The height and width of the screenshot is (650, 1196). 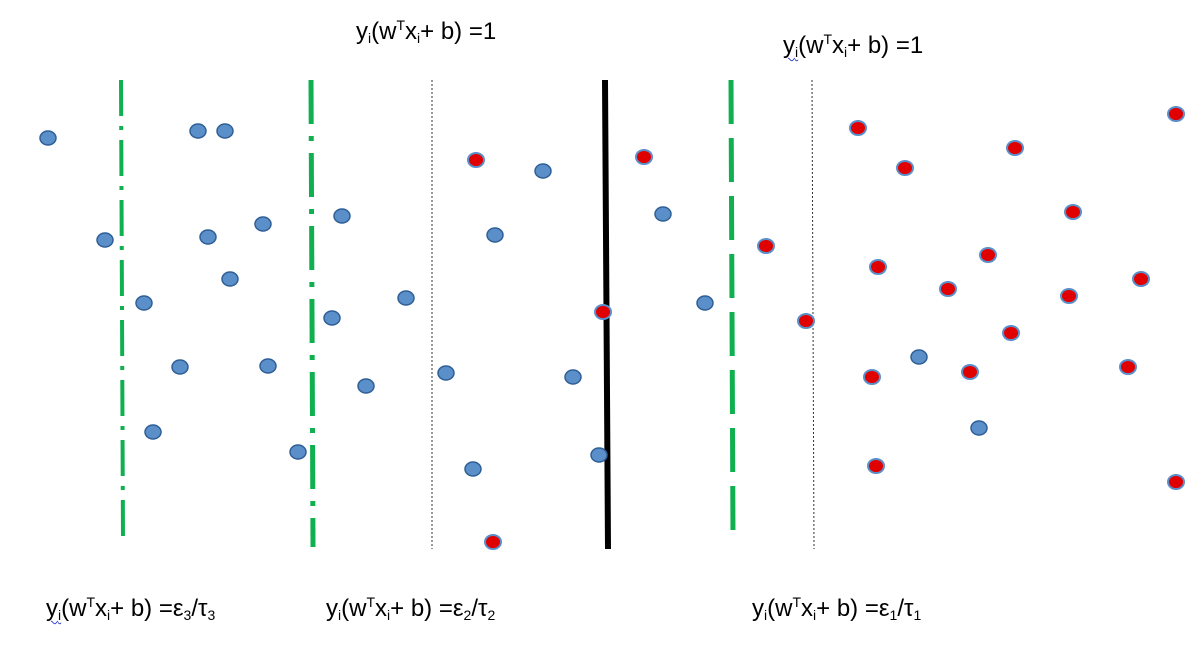 I want to click on margin-line-epsilon3, so click(x=122, y=310).